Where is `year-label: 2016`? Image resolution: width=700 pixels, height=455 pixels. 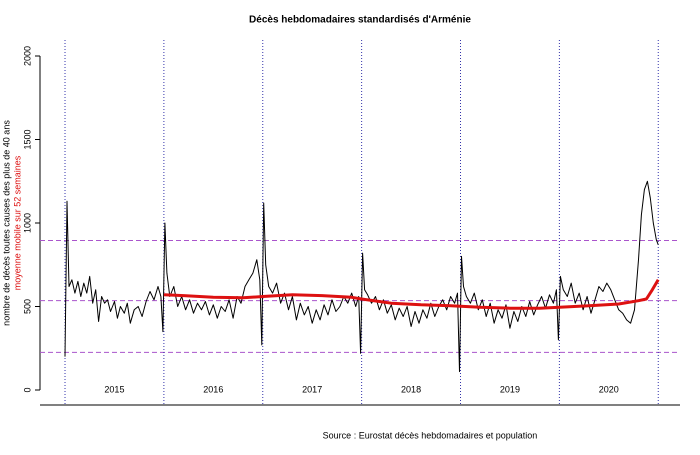
year-label: 2016 is located at coordinates (213, 389).